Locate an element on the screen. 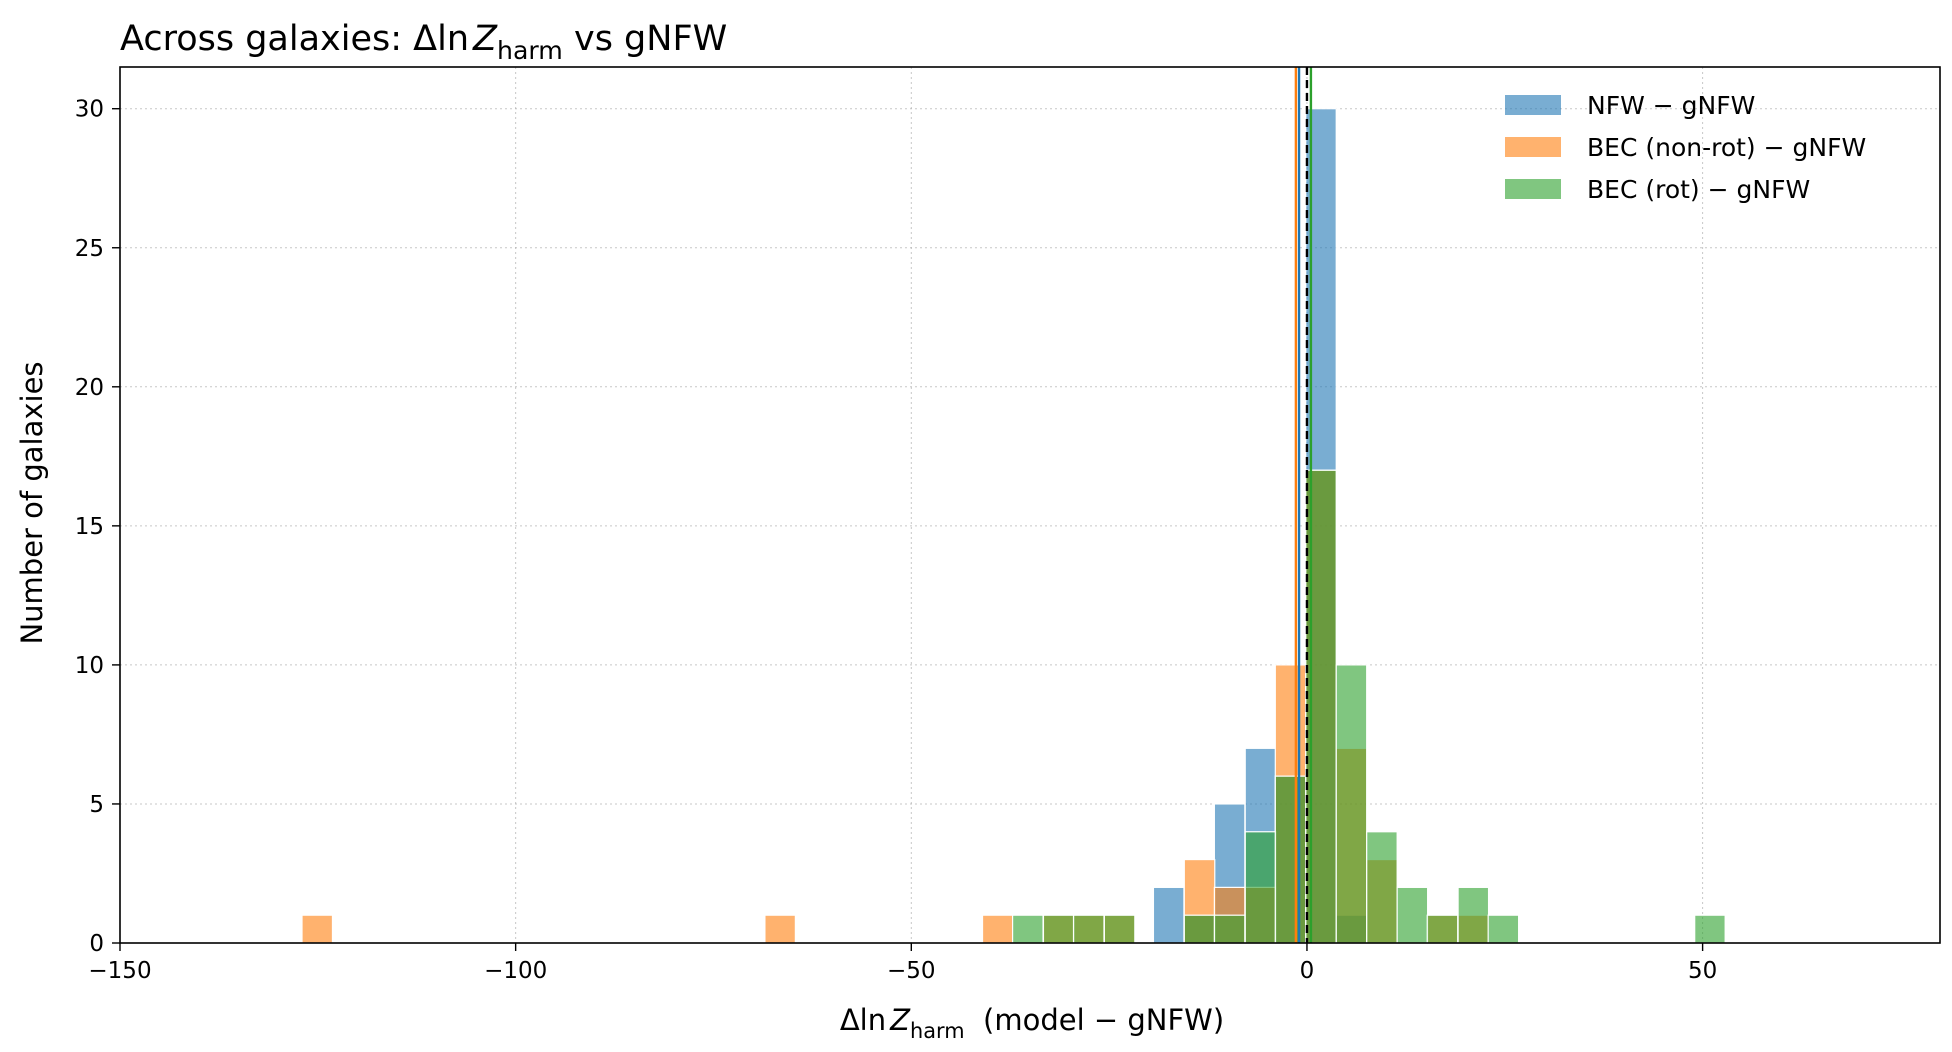 Image resolution: width=1952 pixels, height=1052 pixels. y-tick-label: 0 is located at coordinates (96, 944).